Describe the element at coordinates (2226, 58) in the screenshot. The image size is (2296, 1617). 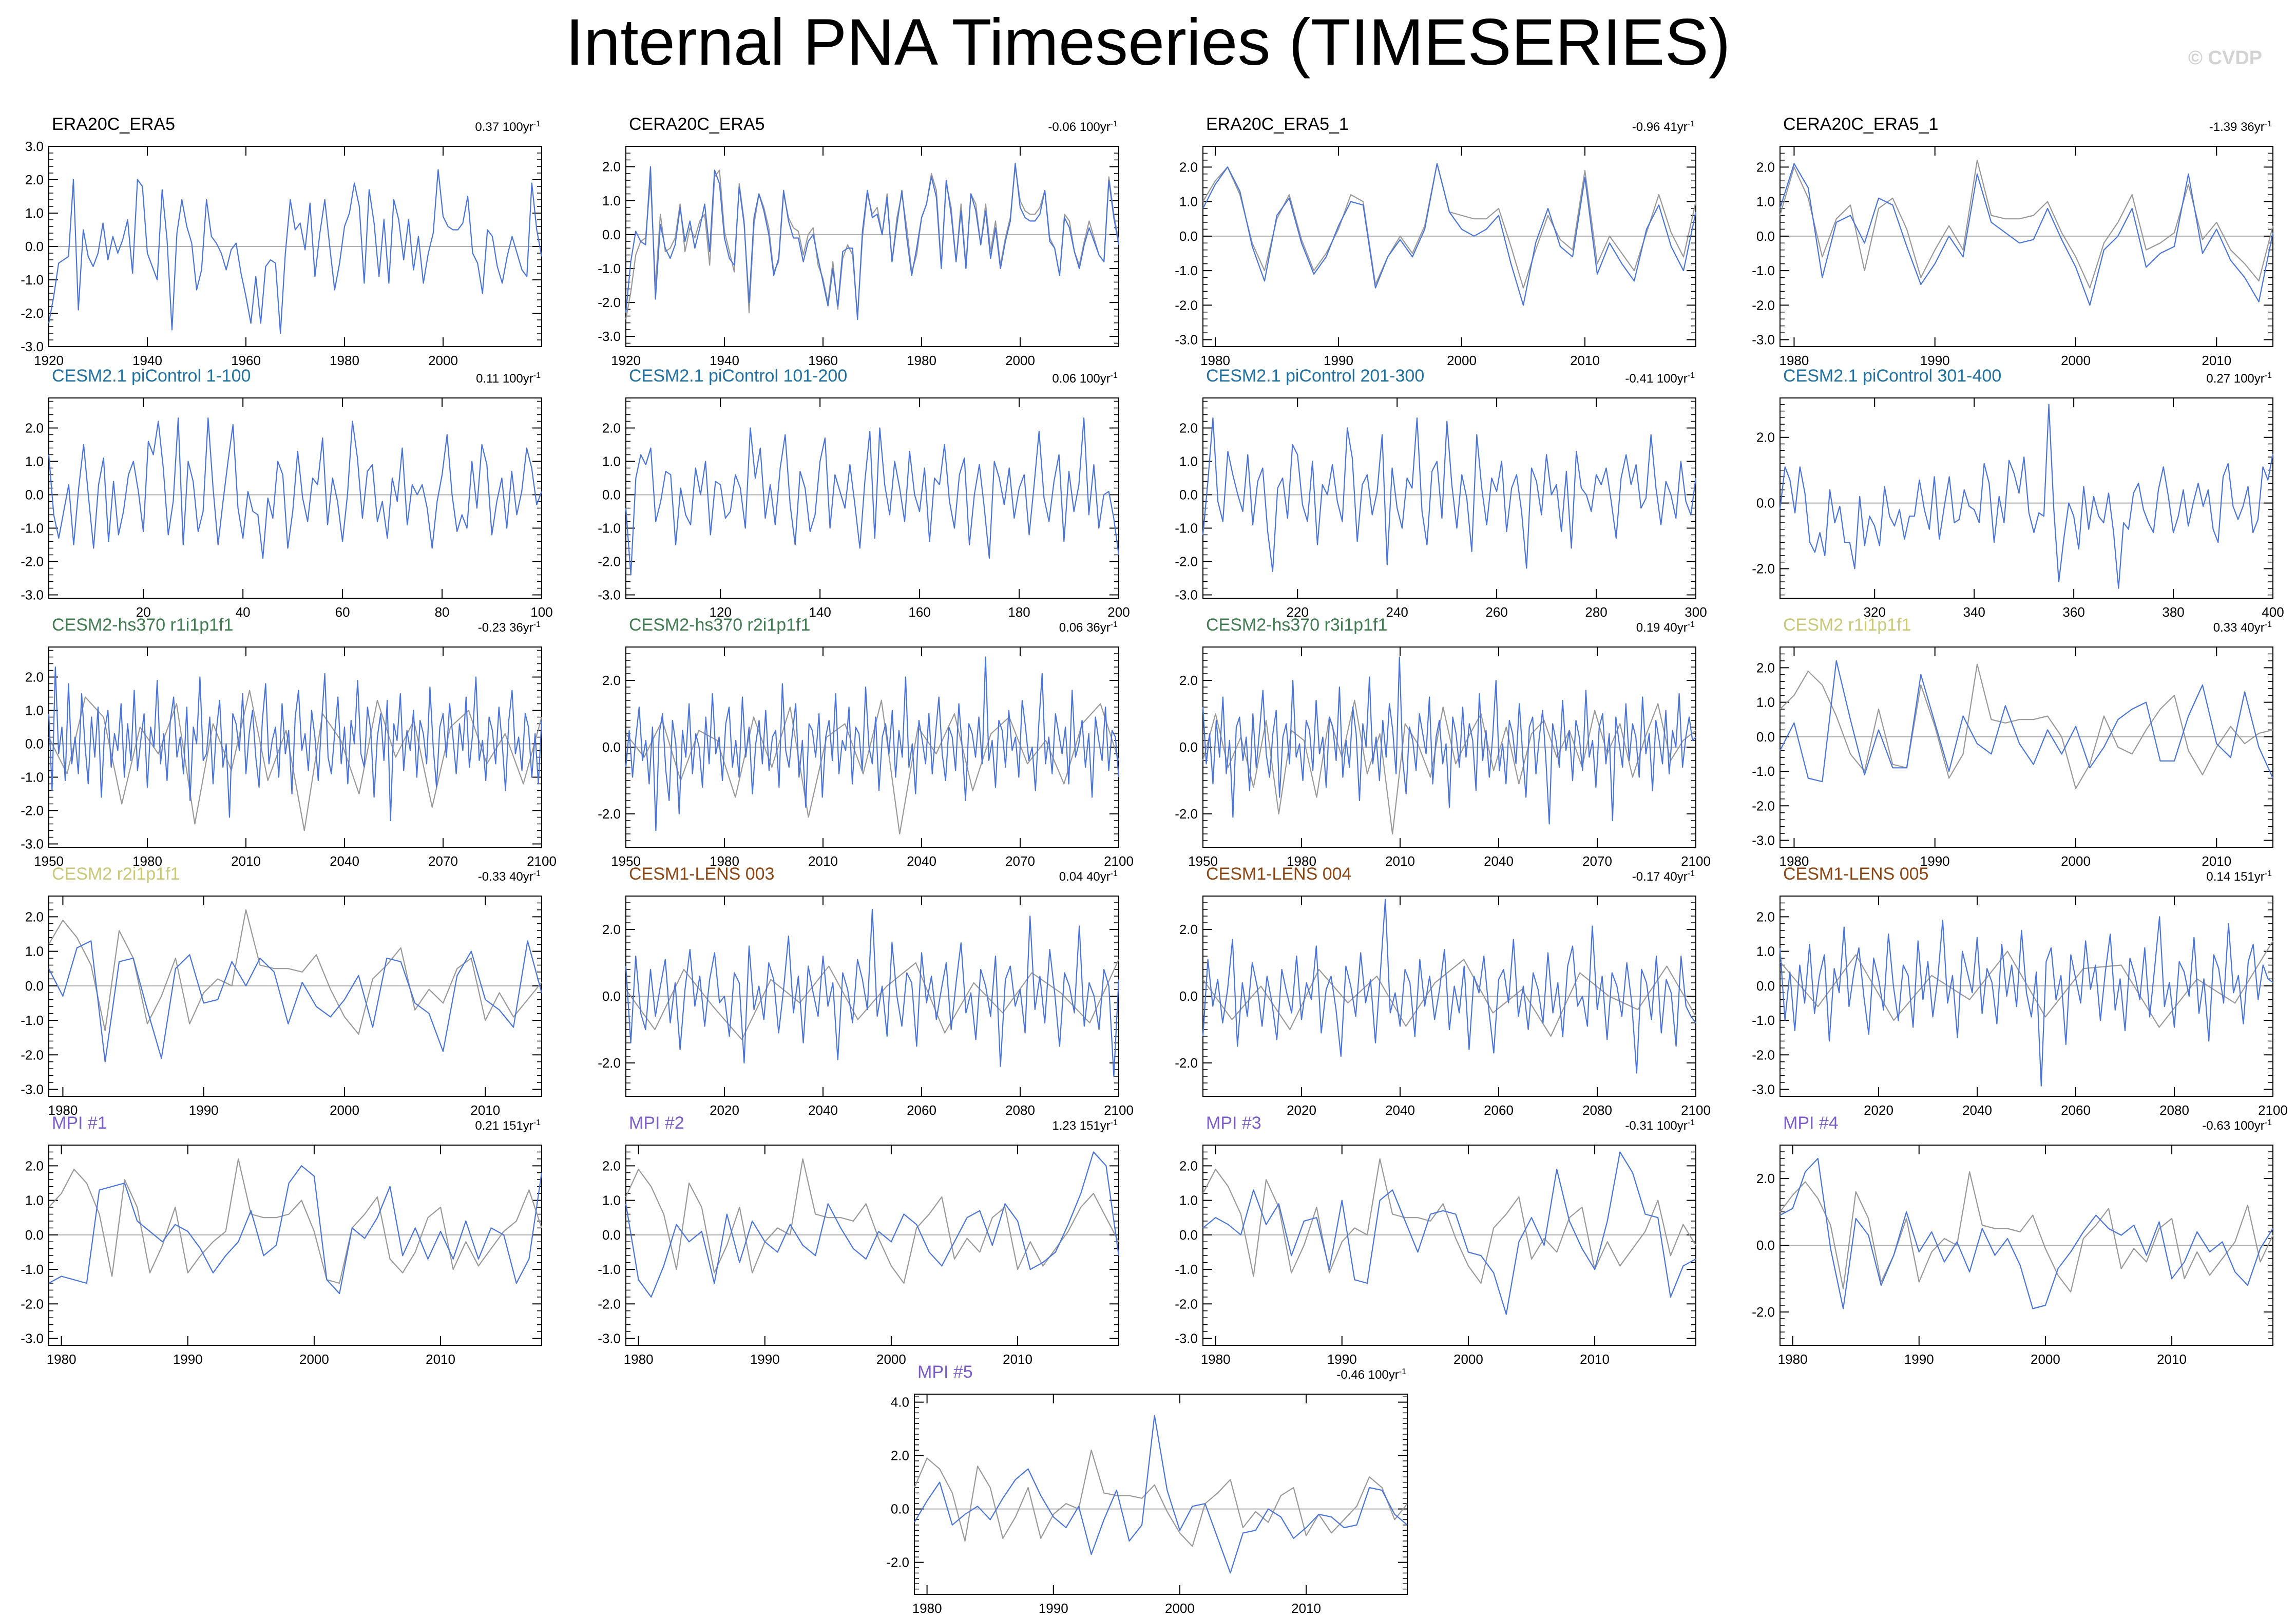
I see `watermark: © CVDP` at that location.